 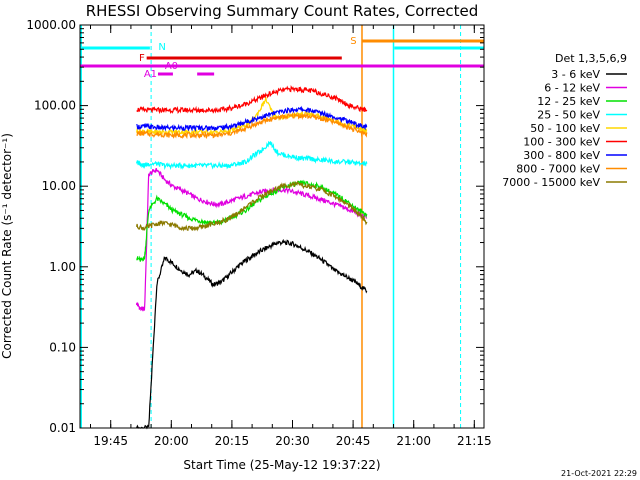 What do you see at coordinates (150, 74) in the screenshot?
I see `flag-label-a1: A1` at bounding box center [150, 74].